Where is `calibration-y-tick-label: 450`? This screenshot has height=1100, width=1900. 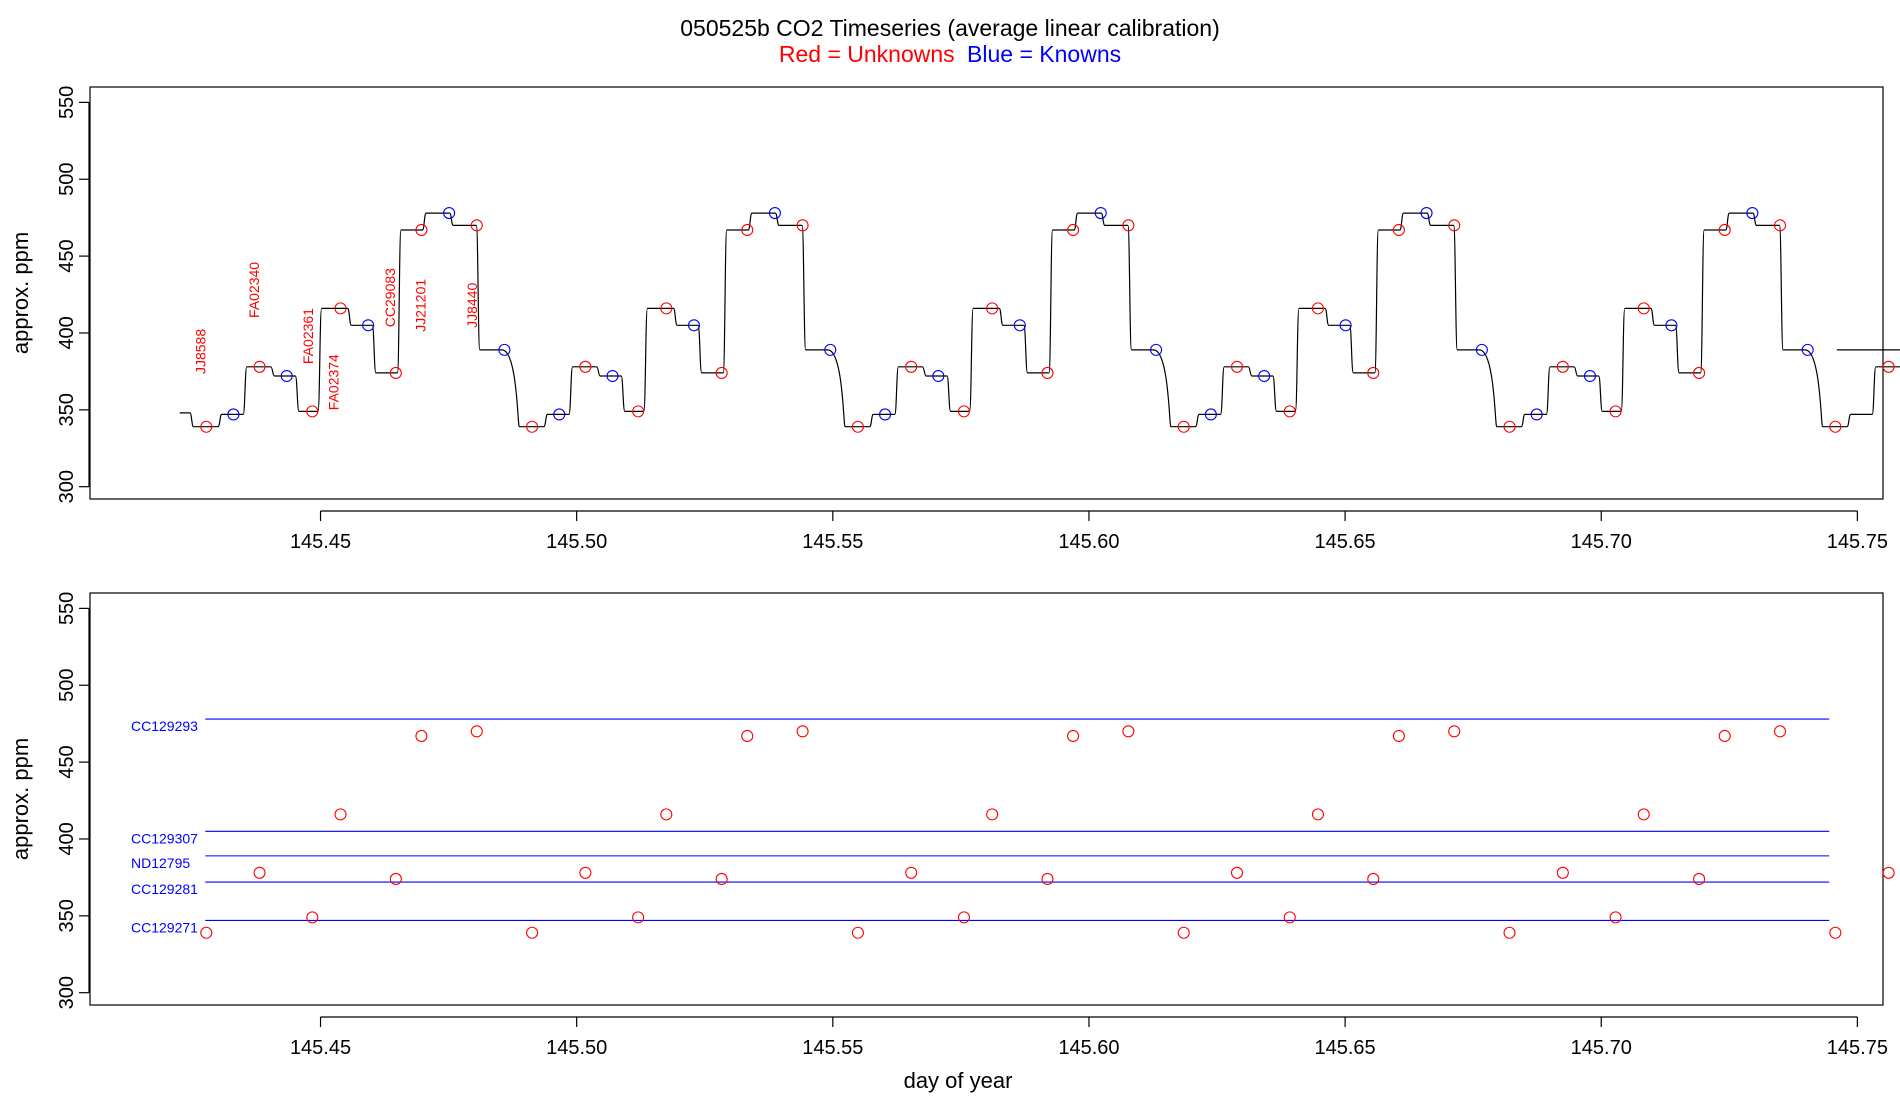 calibration-y-tick-label: 450 is located at coordinates (67, 761).